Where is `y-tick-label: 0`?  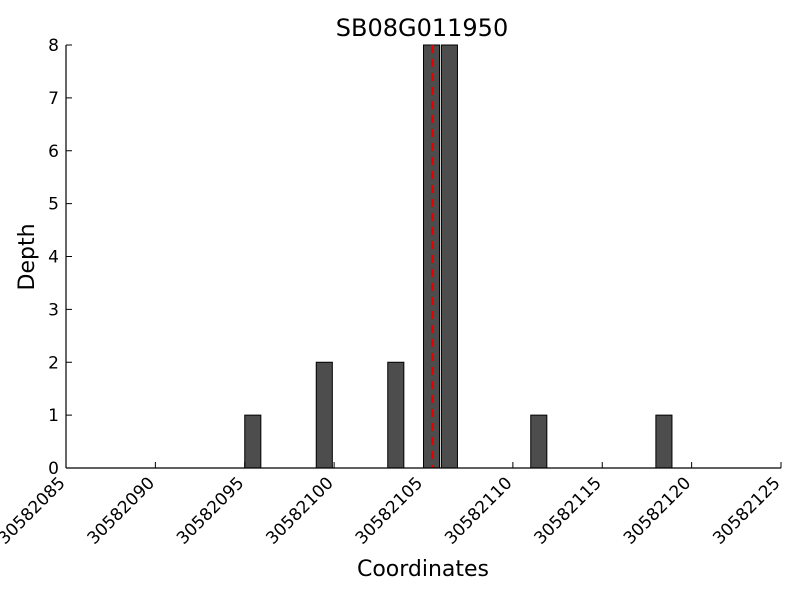 y-tick-label: 0 is located at coordinates (53, 469).